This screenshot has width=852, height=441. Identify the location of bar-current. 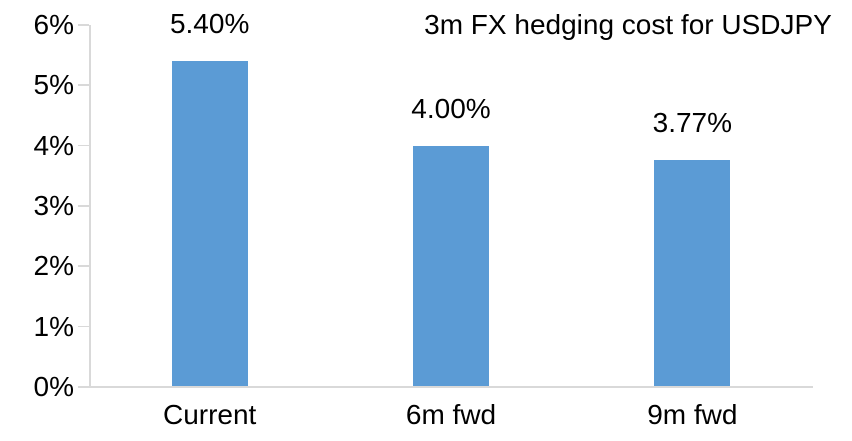
(209, 223).